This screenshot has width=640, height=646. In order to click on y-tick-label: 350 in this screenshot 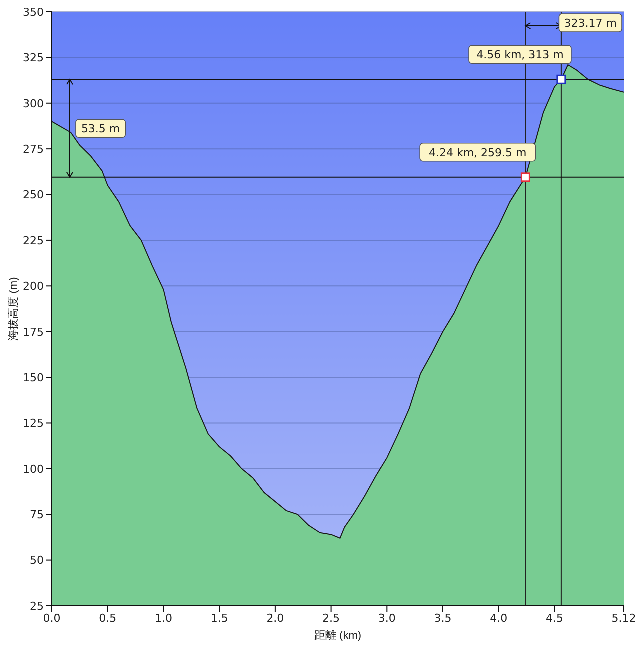, I will do `click(33, 12)`.